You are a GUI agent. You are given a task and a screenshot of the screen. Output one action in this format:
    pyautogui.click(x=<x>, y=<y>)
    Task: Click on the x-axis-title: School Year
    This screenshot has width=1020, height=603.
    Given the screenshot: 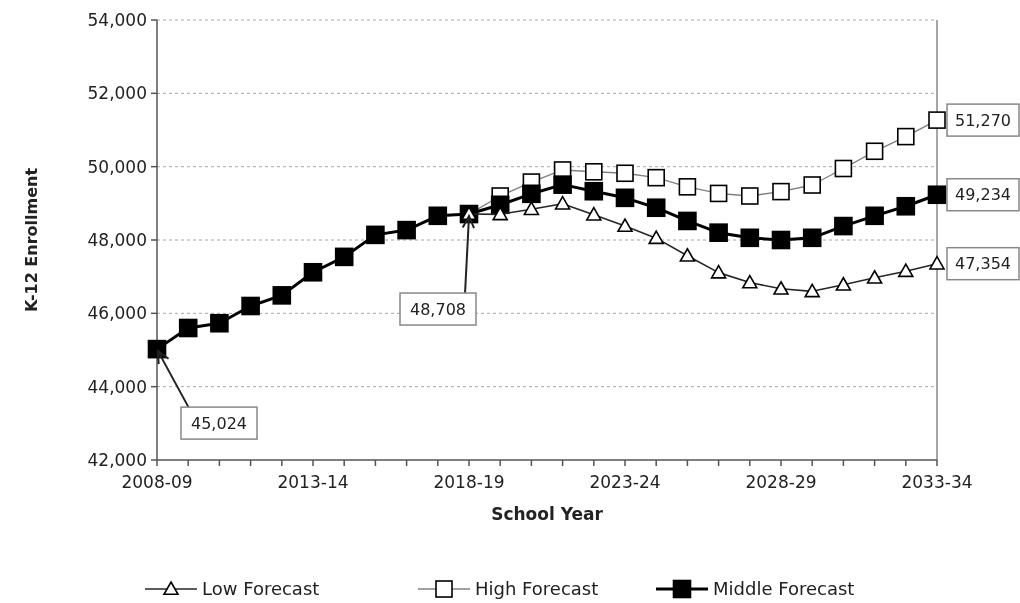 What is the action you would take?
    pyautogui.click(x=547, y=514)
    